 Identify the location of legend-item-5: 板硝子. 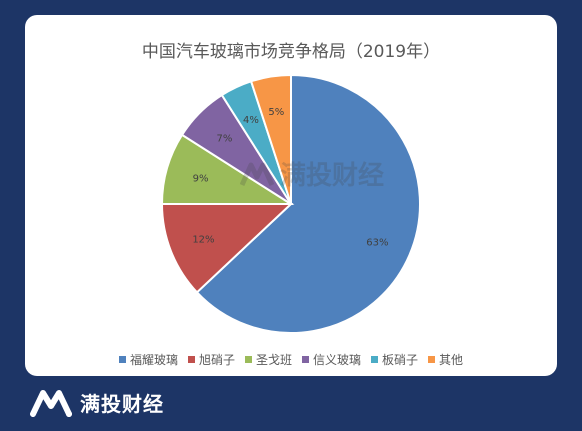
(394, 359).